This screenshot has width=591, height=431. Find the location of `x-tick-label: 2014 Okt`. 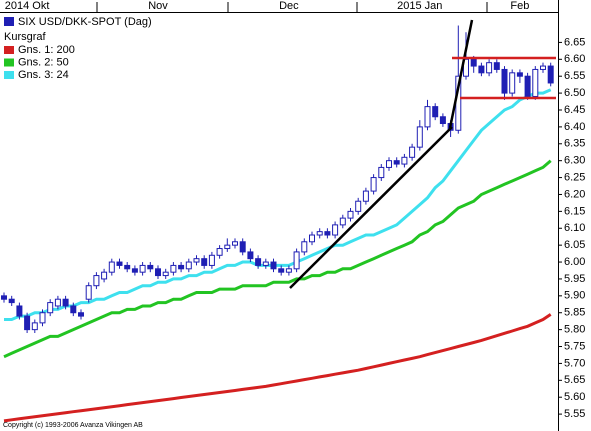

x-tick-label: 2014 Okt is located at coordinates (27, 6).